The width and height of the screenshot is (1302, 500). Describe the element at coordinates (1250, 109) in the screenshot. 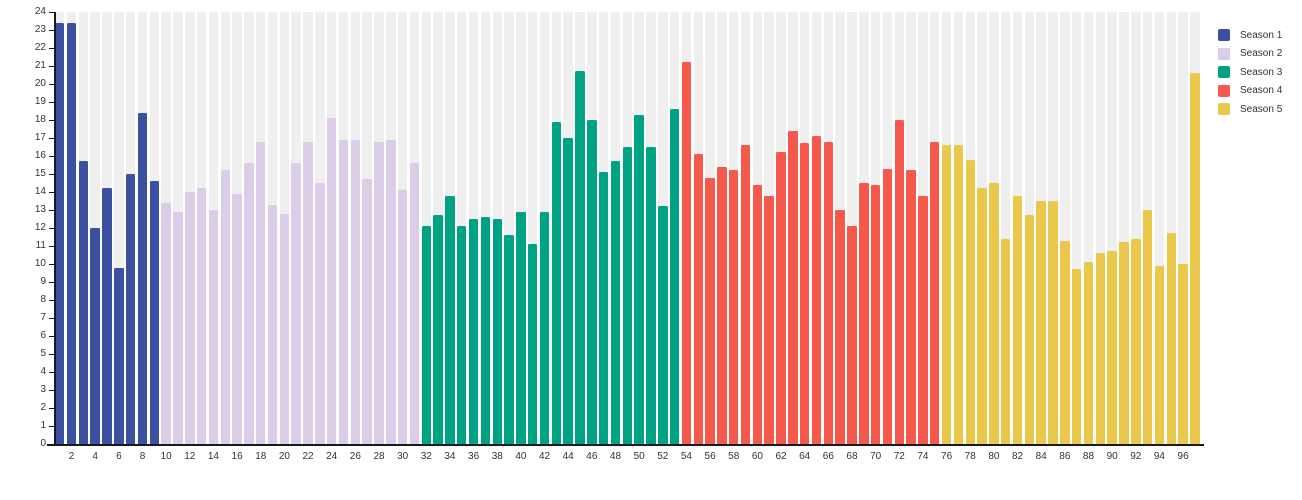

I see `legend-item-season-5: Season 5` at that location.